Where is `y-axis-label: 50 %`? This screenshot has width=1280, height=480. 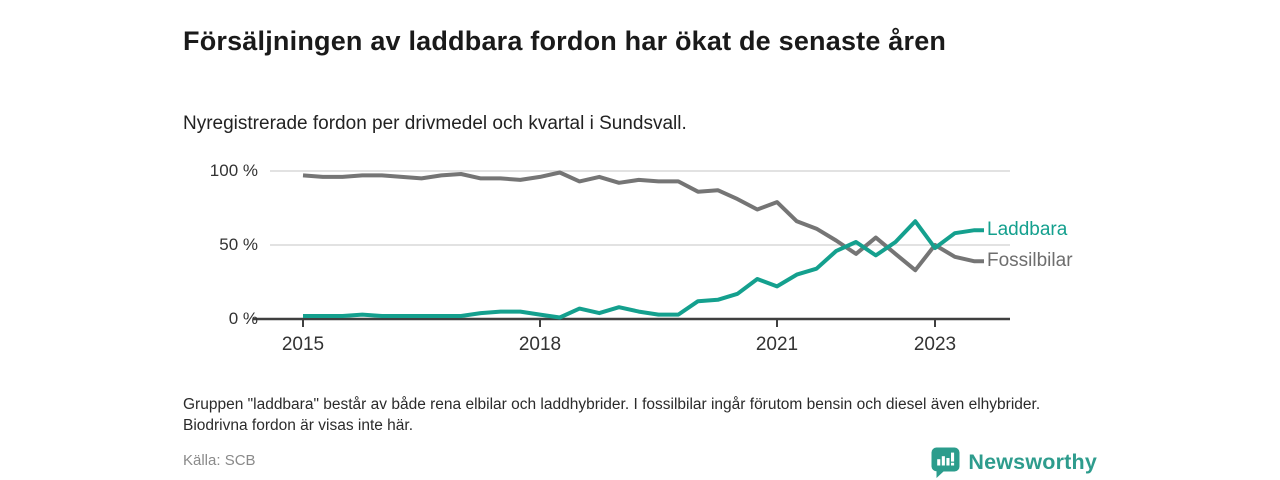
y-axis-label: 50 % is located at coordinates (238, 244).